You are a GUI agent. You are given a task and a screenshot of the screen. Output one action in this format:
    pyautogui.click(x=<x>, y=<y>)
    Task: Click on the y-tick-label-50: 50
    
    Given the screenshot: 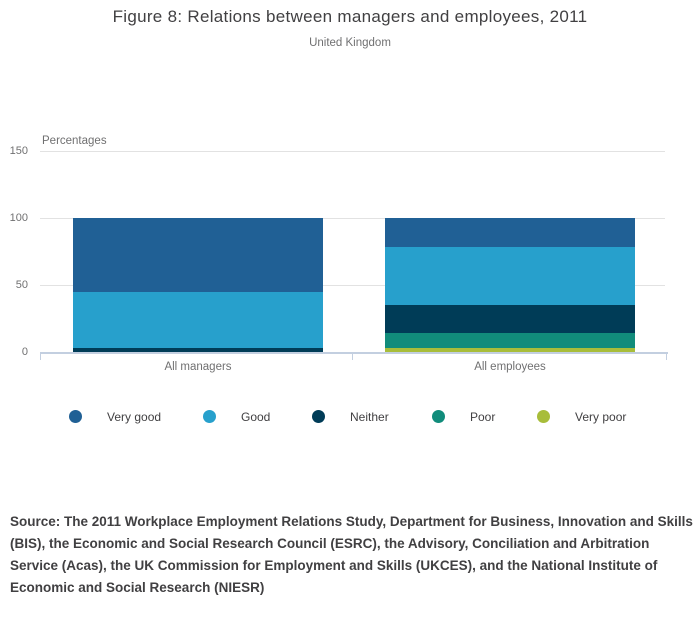 What is the action you would take?
    pyautogui.click(x=21, y=284)
    